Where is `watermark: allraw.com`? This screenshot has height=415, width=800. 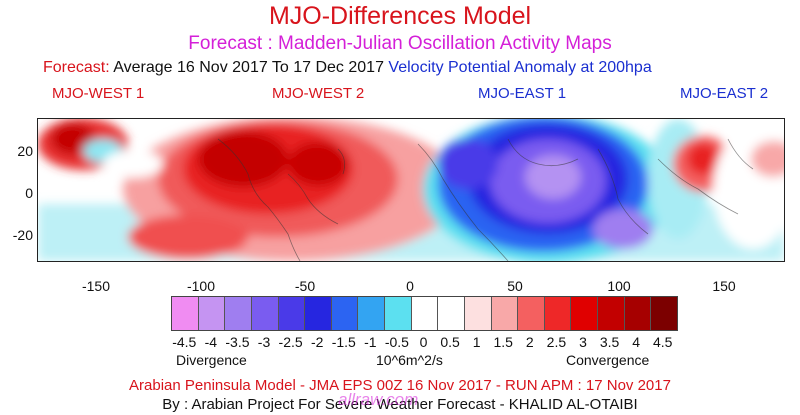 watermark: allraw.com is located at coordinates (378, 399).